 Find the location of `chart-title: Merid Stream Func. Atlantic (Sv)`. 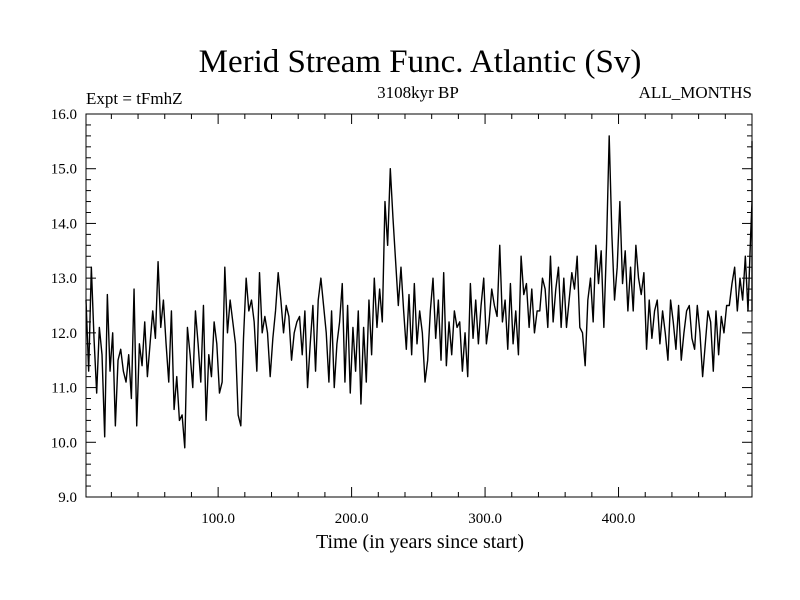

chart-title: Merid Stream Func. Atlantic (Sv) is located at coordinates (420, 62).